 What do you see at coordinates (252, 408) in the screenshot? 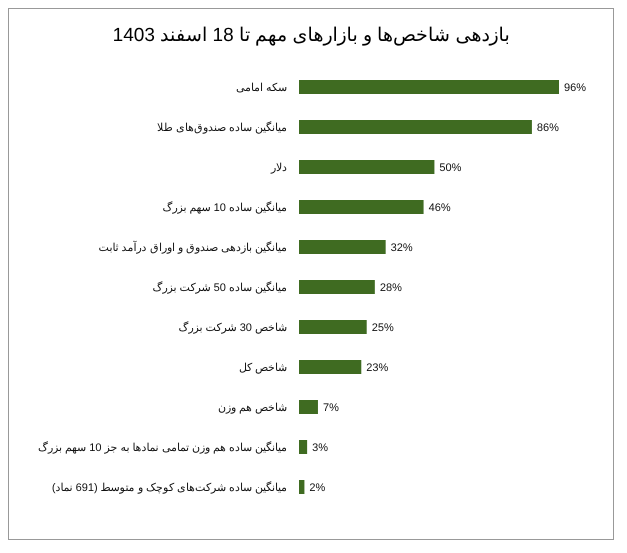
I see `y-tick-label: شاخص هم وزن` at bounding box center [252, 408].